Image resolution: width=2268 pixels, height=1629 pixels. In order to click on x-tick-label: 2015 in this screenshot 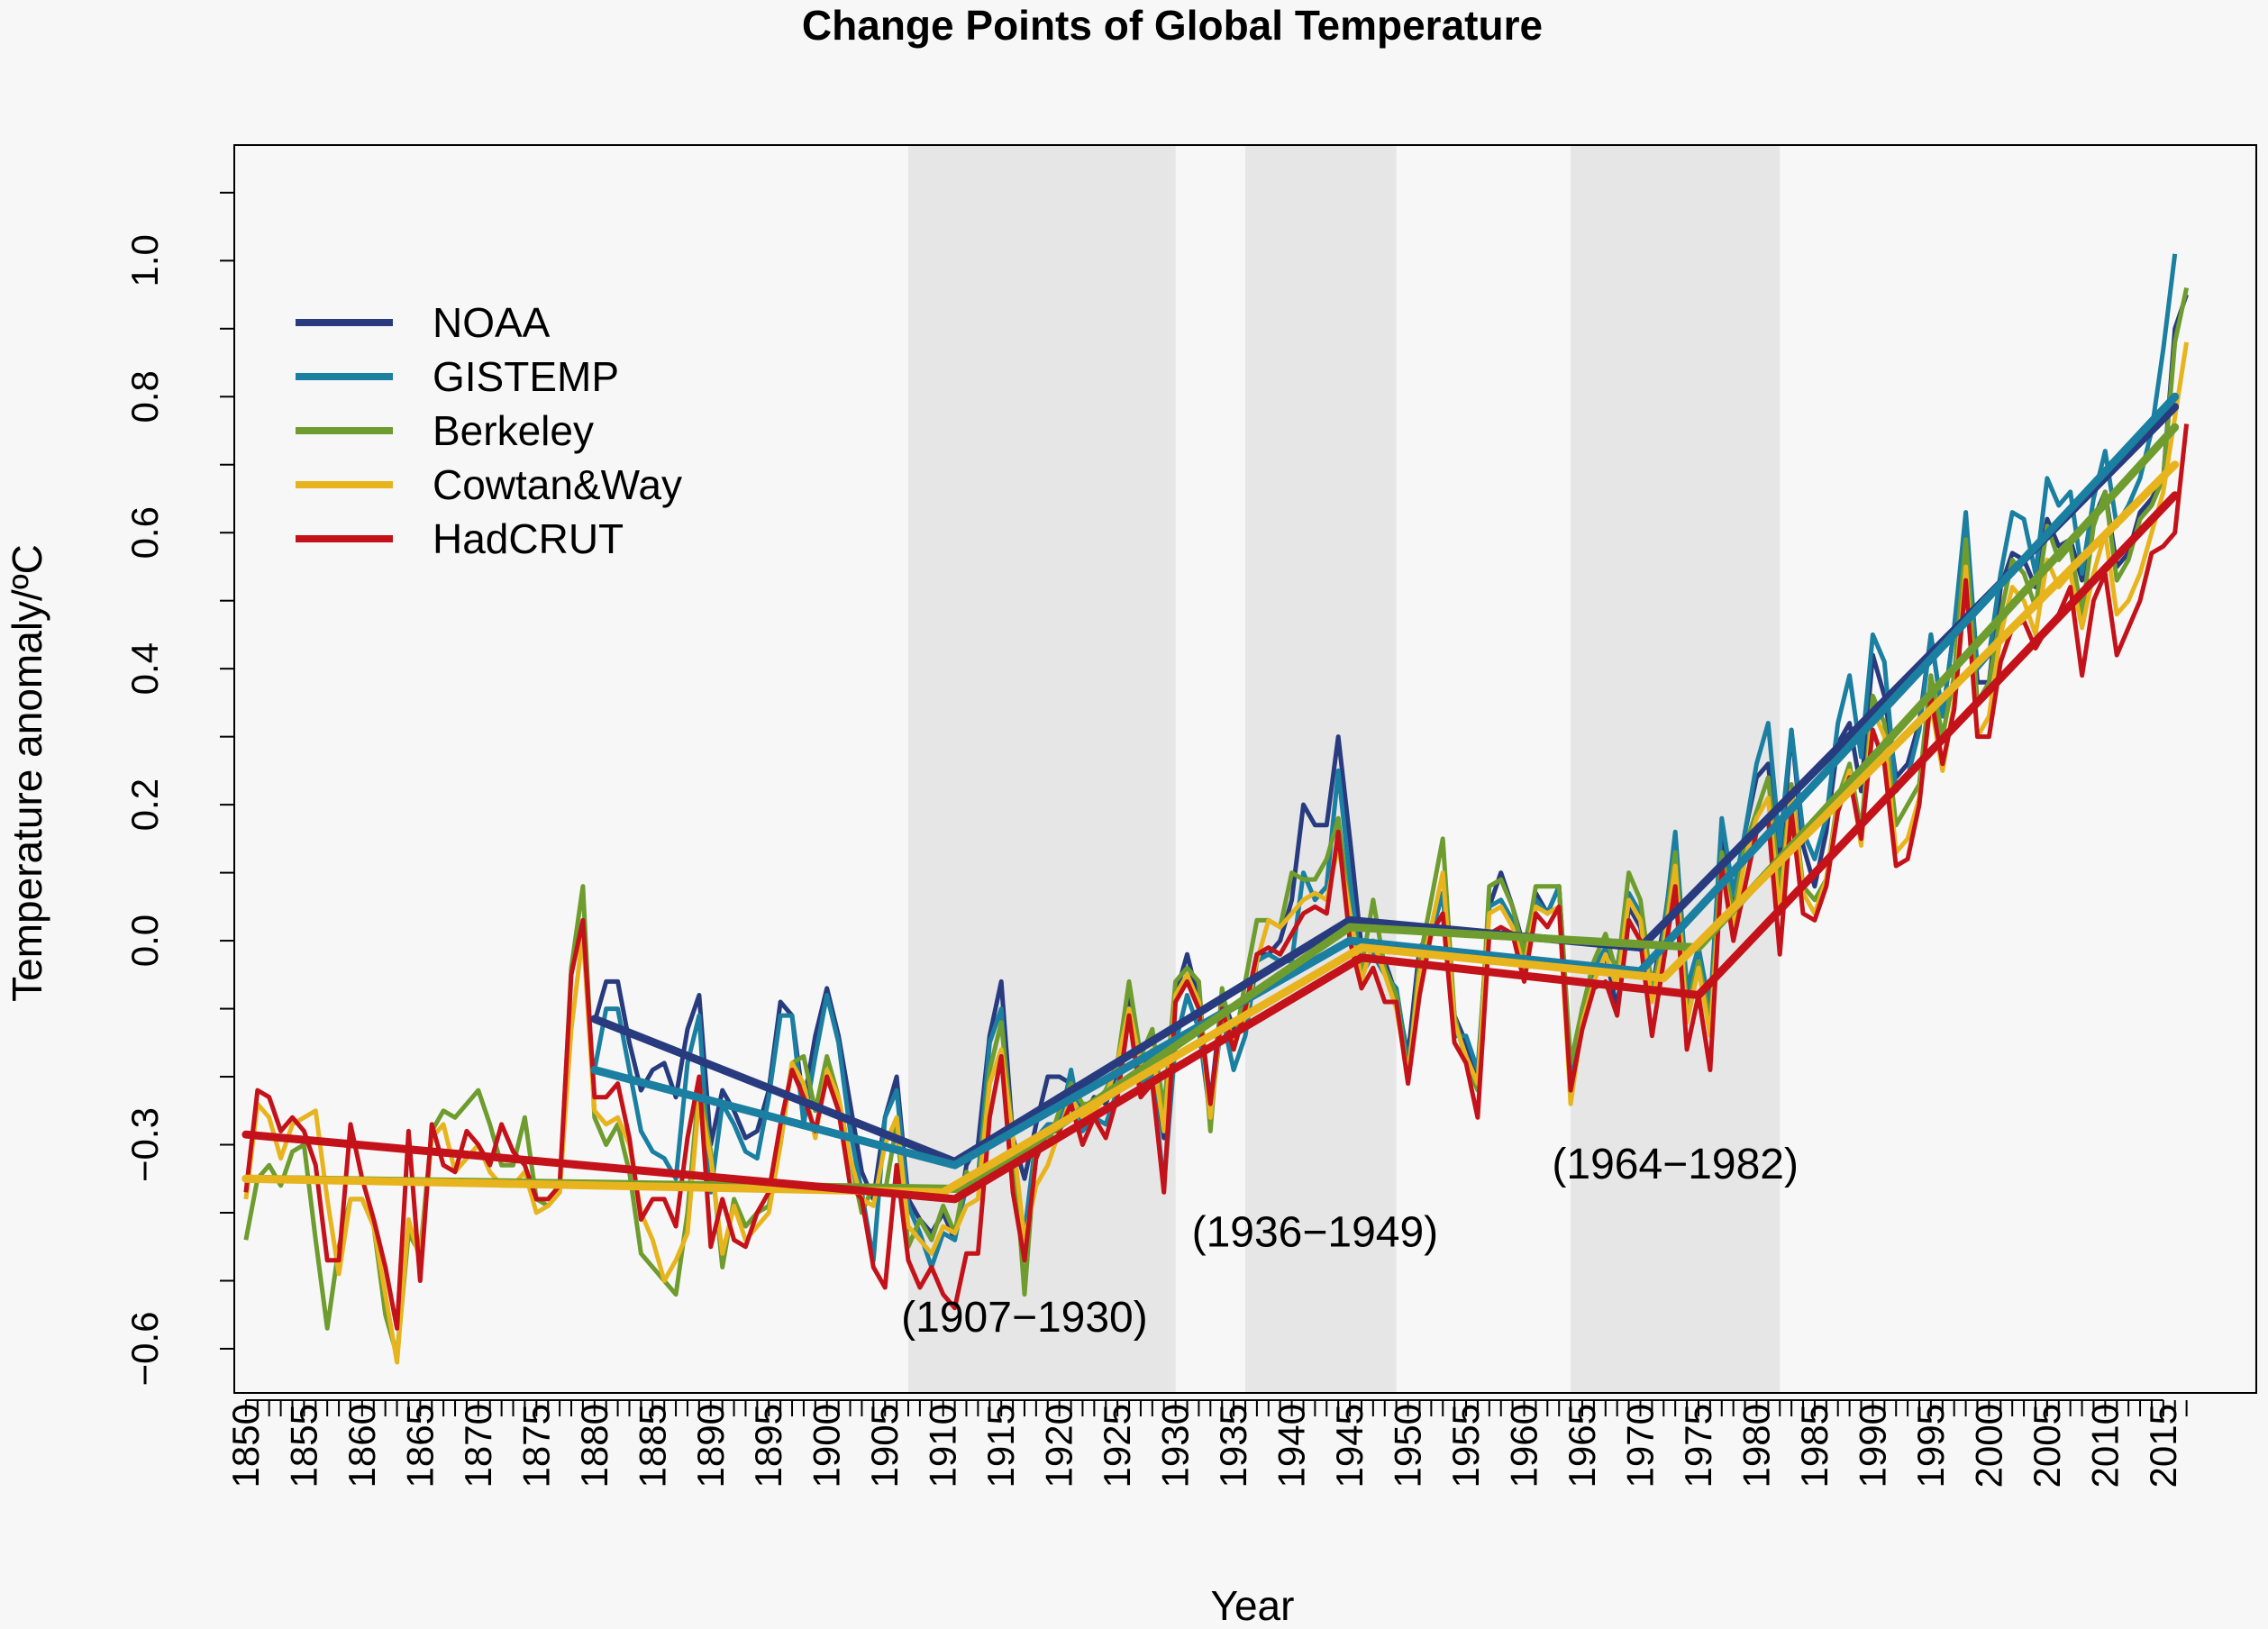, I will do `click(2163, 1446)`.